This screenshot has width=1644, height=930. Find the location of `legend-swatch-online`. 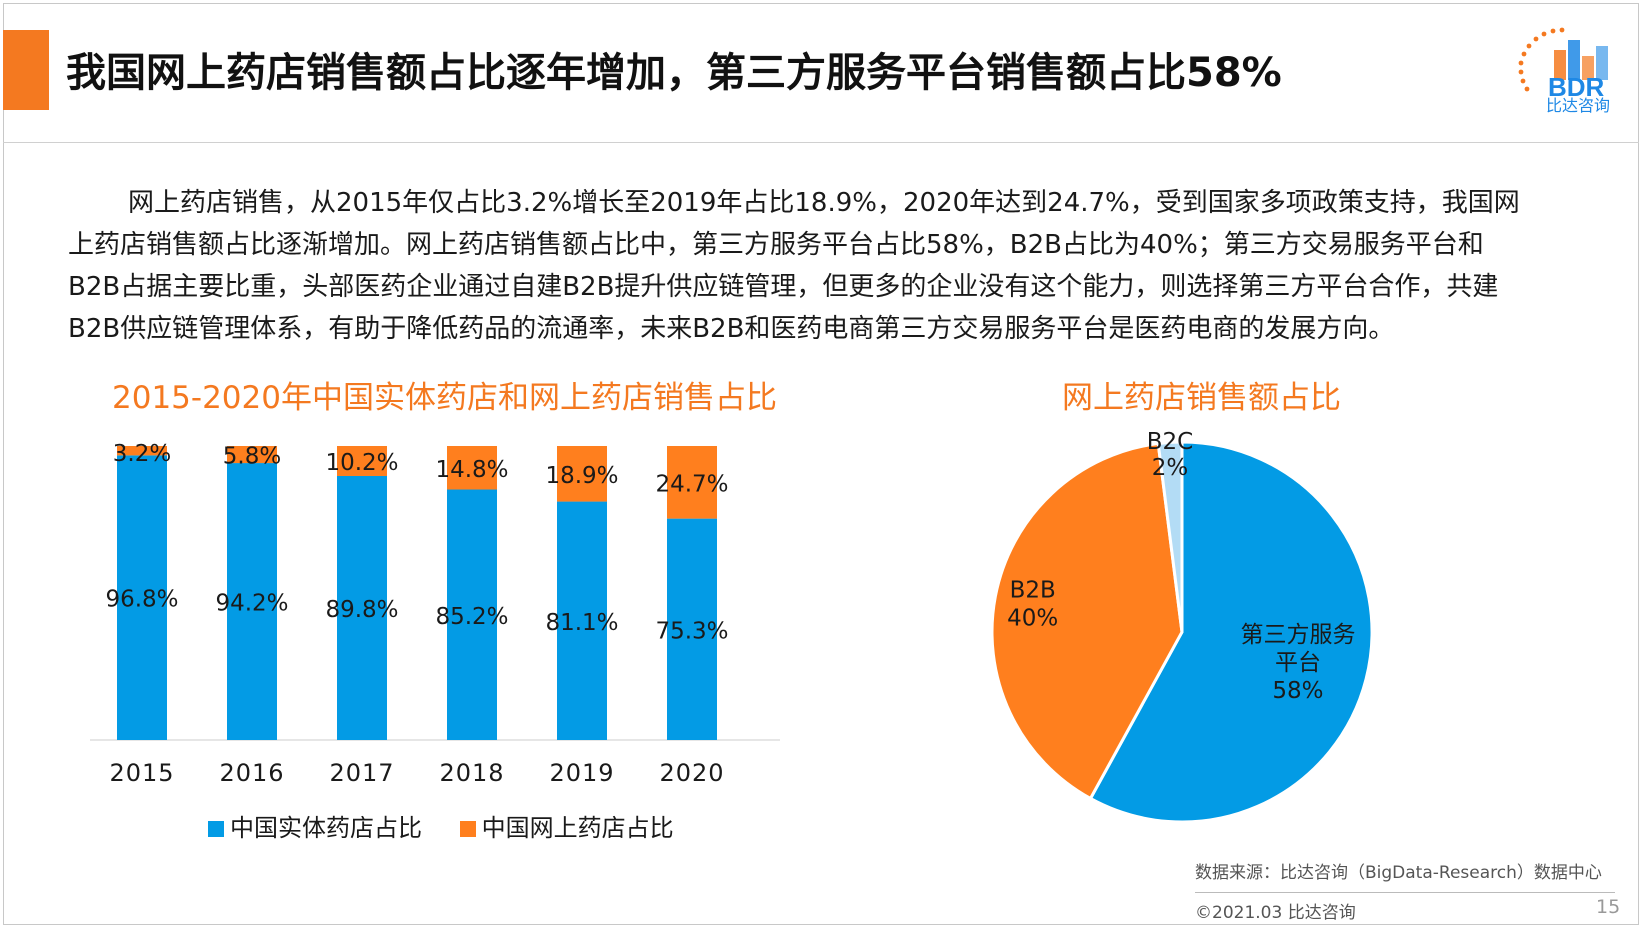

legend-swatch-online is located at coordinates (467, 829).